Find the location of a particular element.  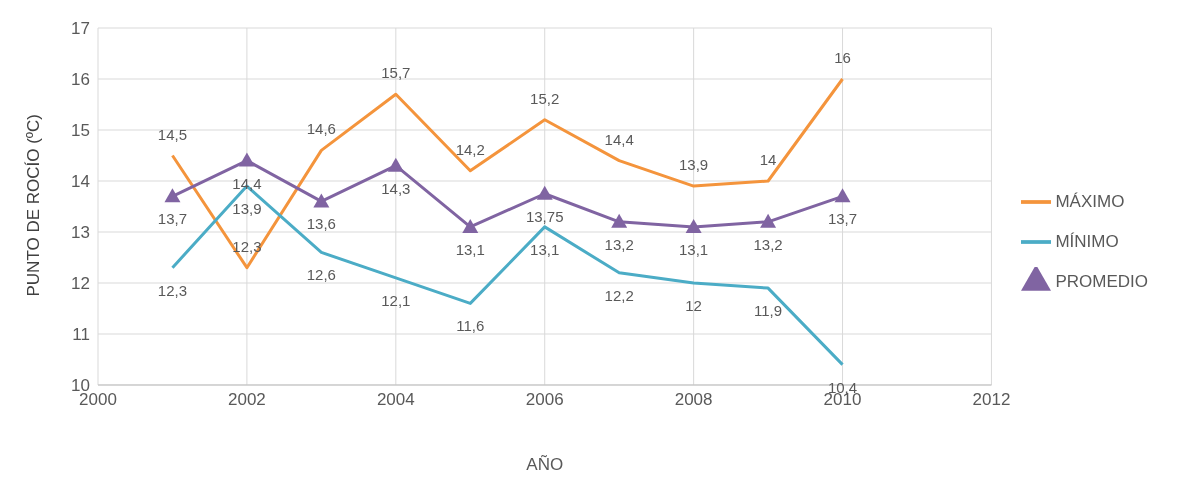

data-label: 16 is located at coordinates (842, 57).